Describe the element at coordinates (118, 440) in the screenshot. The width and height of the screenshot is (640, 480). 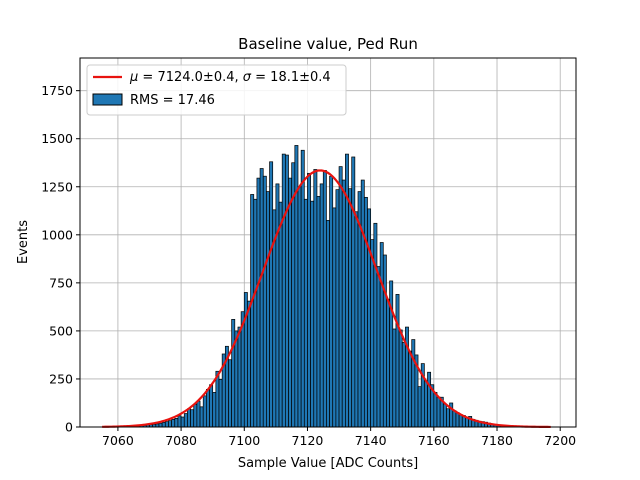
I see `x-tick-label-0: 7060` at that location.